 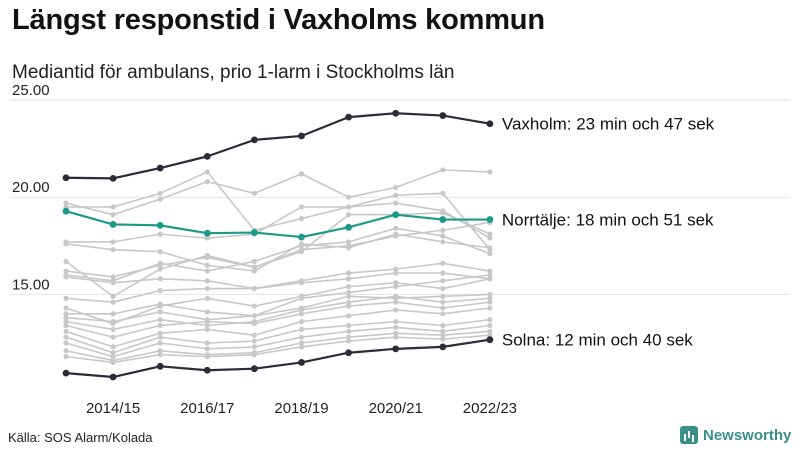 I want to click on brand-name: Newsworthy, so click(x=747, y=435).